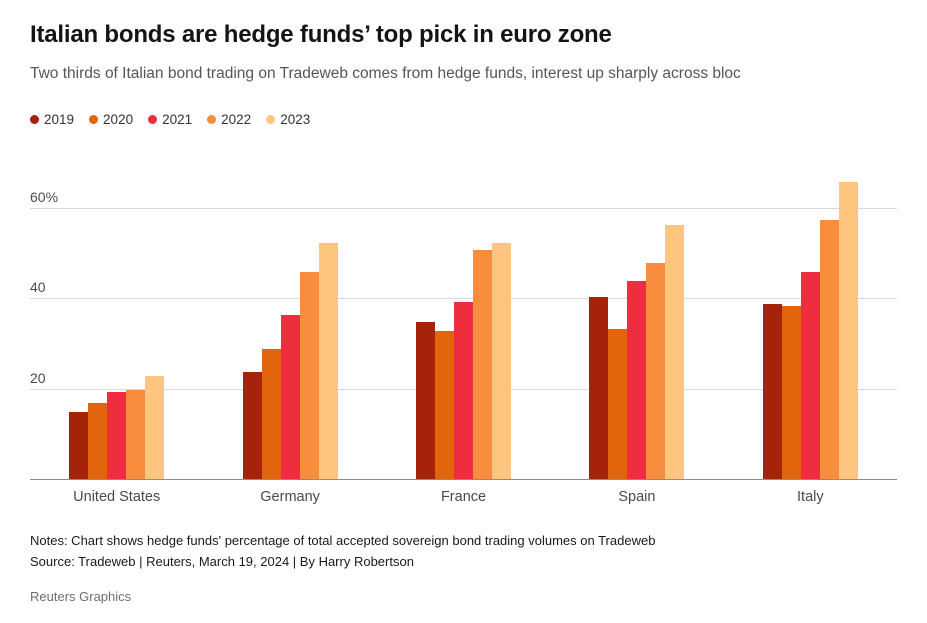 Image resolution: width=927 pixels, height=623 pixels. What do you see at coordinates (791, 393) in the screenshot?
I see `bar-italy-2020` at bounding box center [791, 393].